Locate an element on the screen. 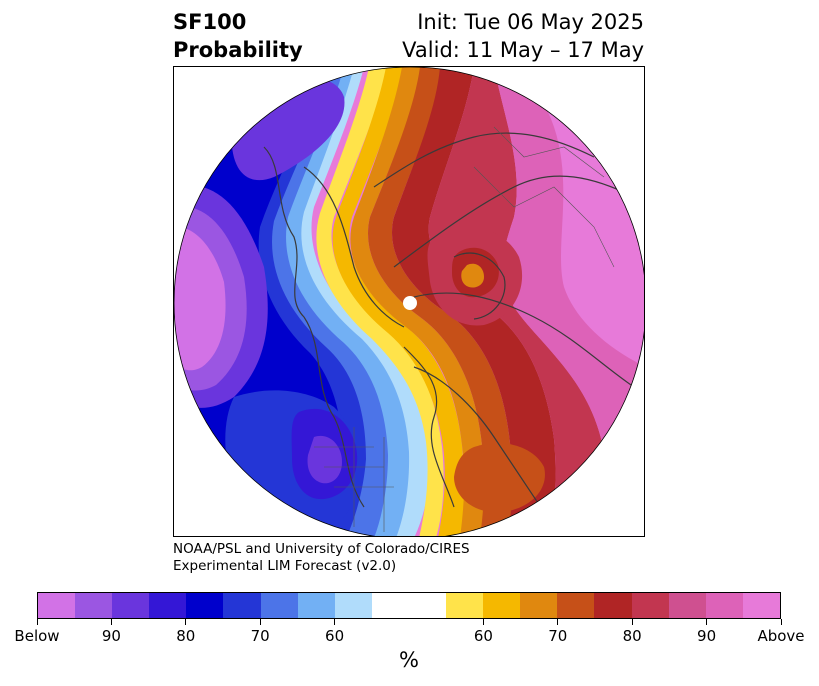  colorbar-unit-label: % is located at coordinates (409, 660).